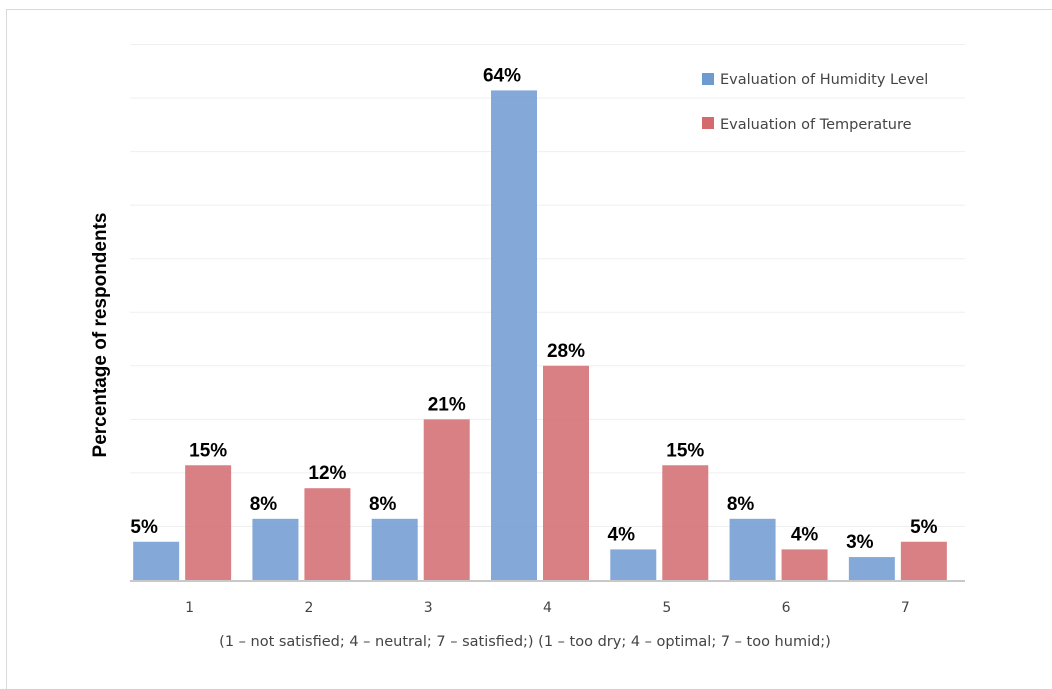 Image resolution: width=1052 pixels, height=689 pixels. Describe the element at coordinates (622, 534) in the screenshot. I see `data-label-humidity-5: 4%` at that location.